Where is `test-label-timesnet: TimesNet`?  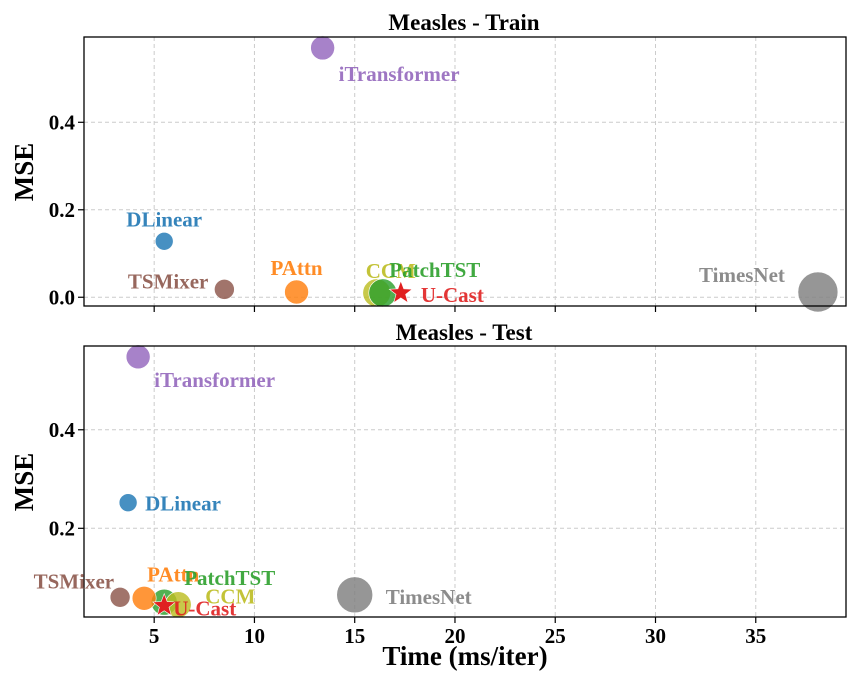
test-label-timesnet: TimesNet is located at coordinates (429, 597).